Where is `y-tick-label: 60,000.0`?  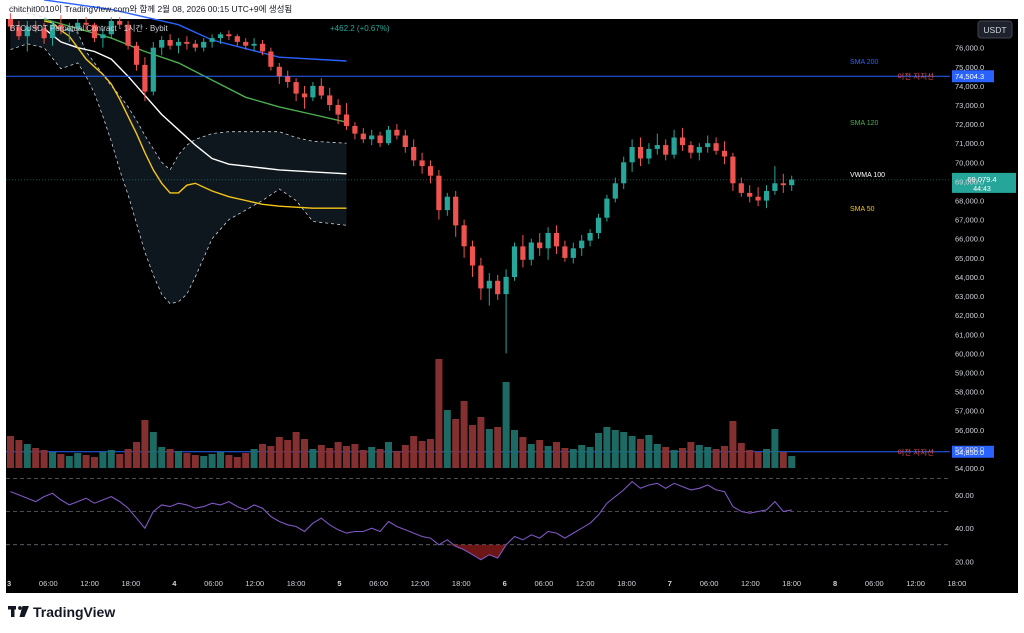 y-tick-label: 60,000.0 is located at coordinates (969, 353).